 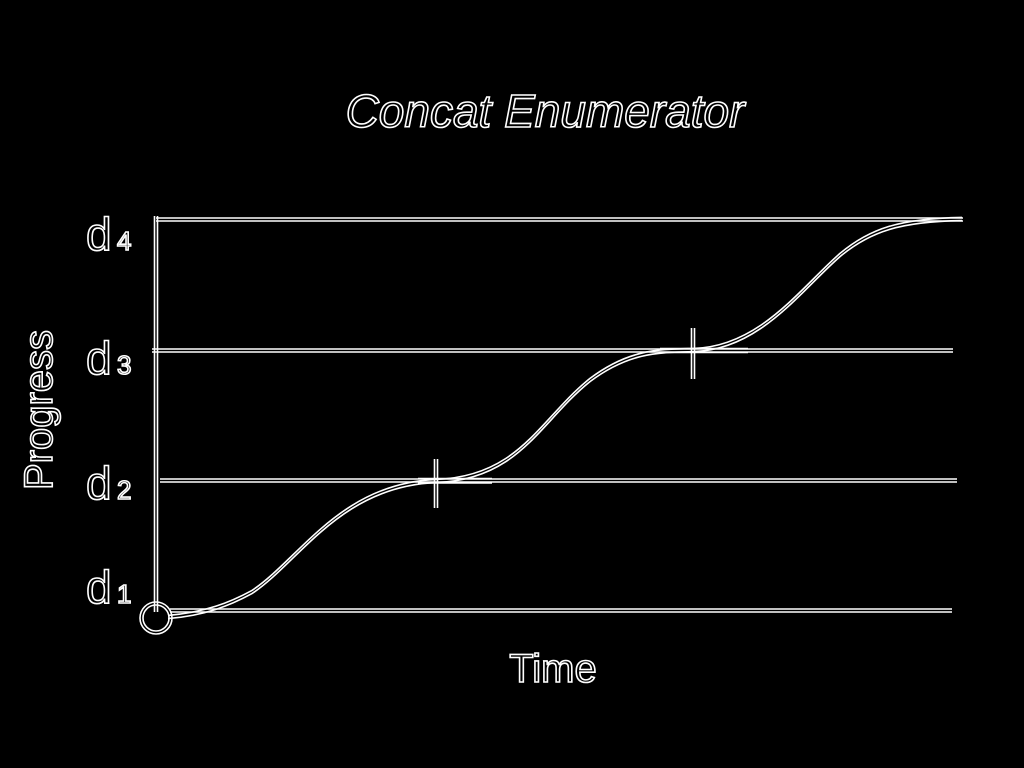 I want to click on level-label-d2: d 2, so click(x=108, y=483).